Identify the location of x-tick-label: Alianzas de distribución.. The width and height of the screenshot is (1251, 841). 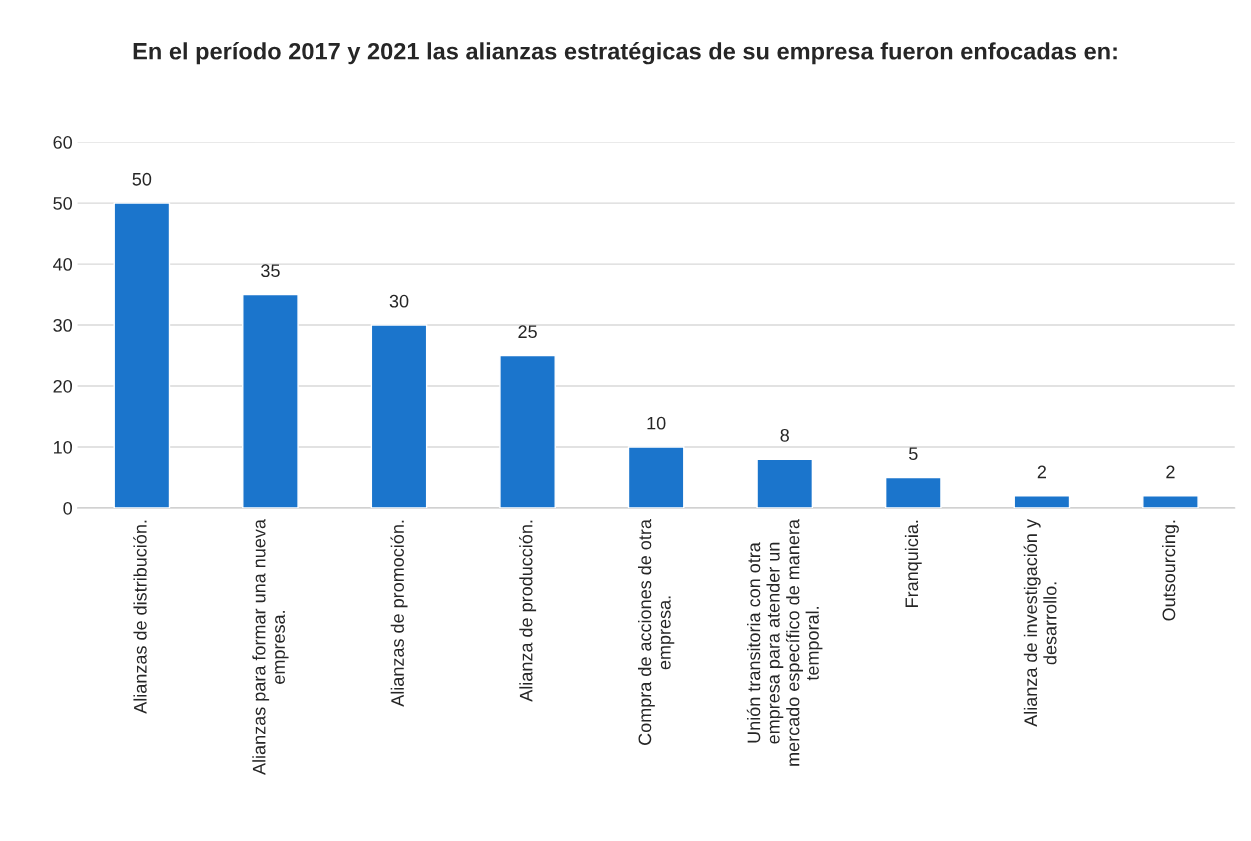
(140, 617).